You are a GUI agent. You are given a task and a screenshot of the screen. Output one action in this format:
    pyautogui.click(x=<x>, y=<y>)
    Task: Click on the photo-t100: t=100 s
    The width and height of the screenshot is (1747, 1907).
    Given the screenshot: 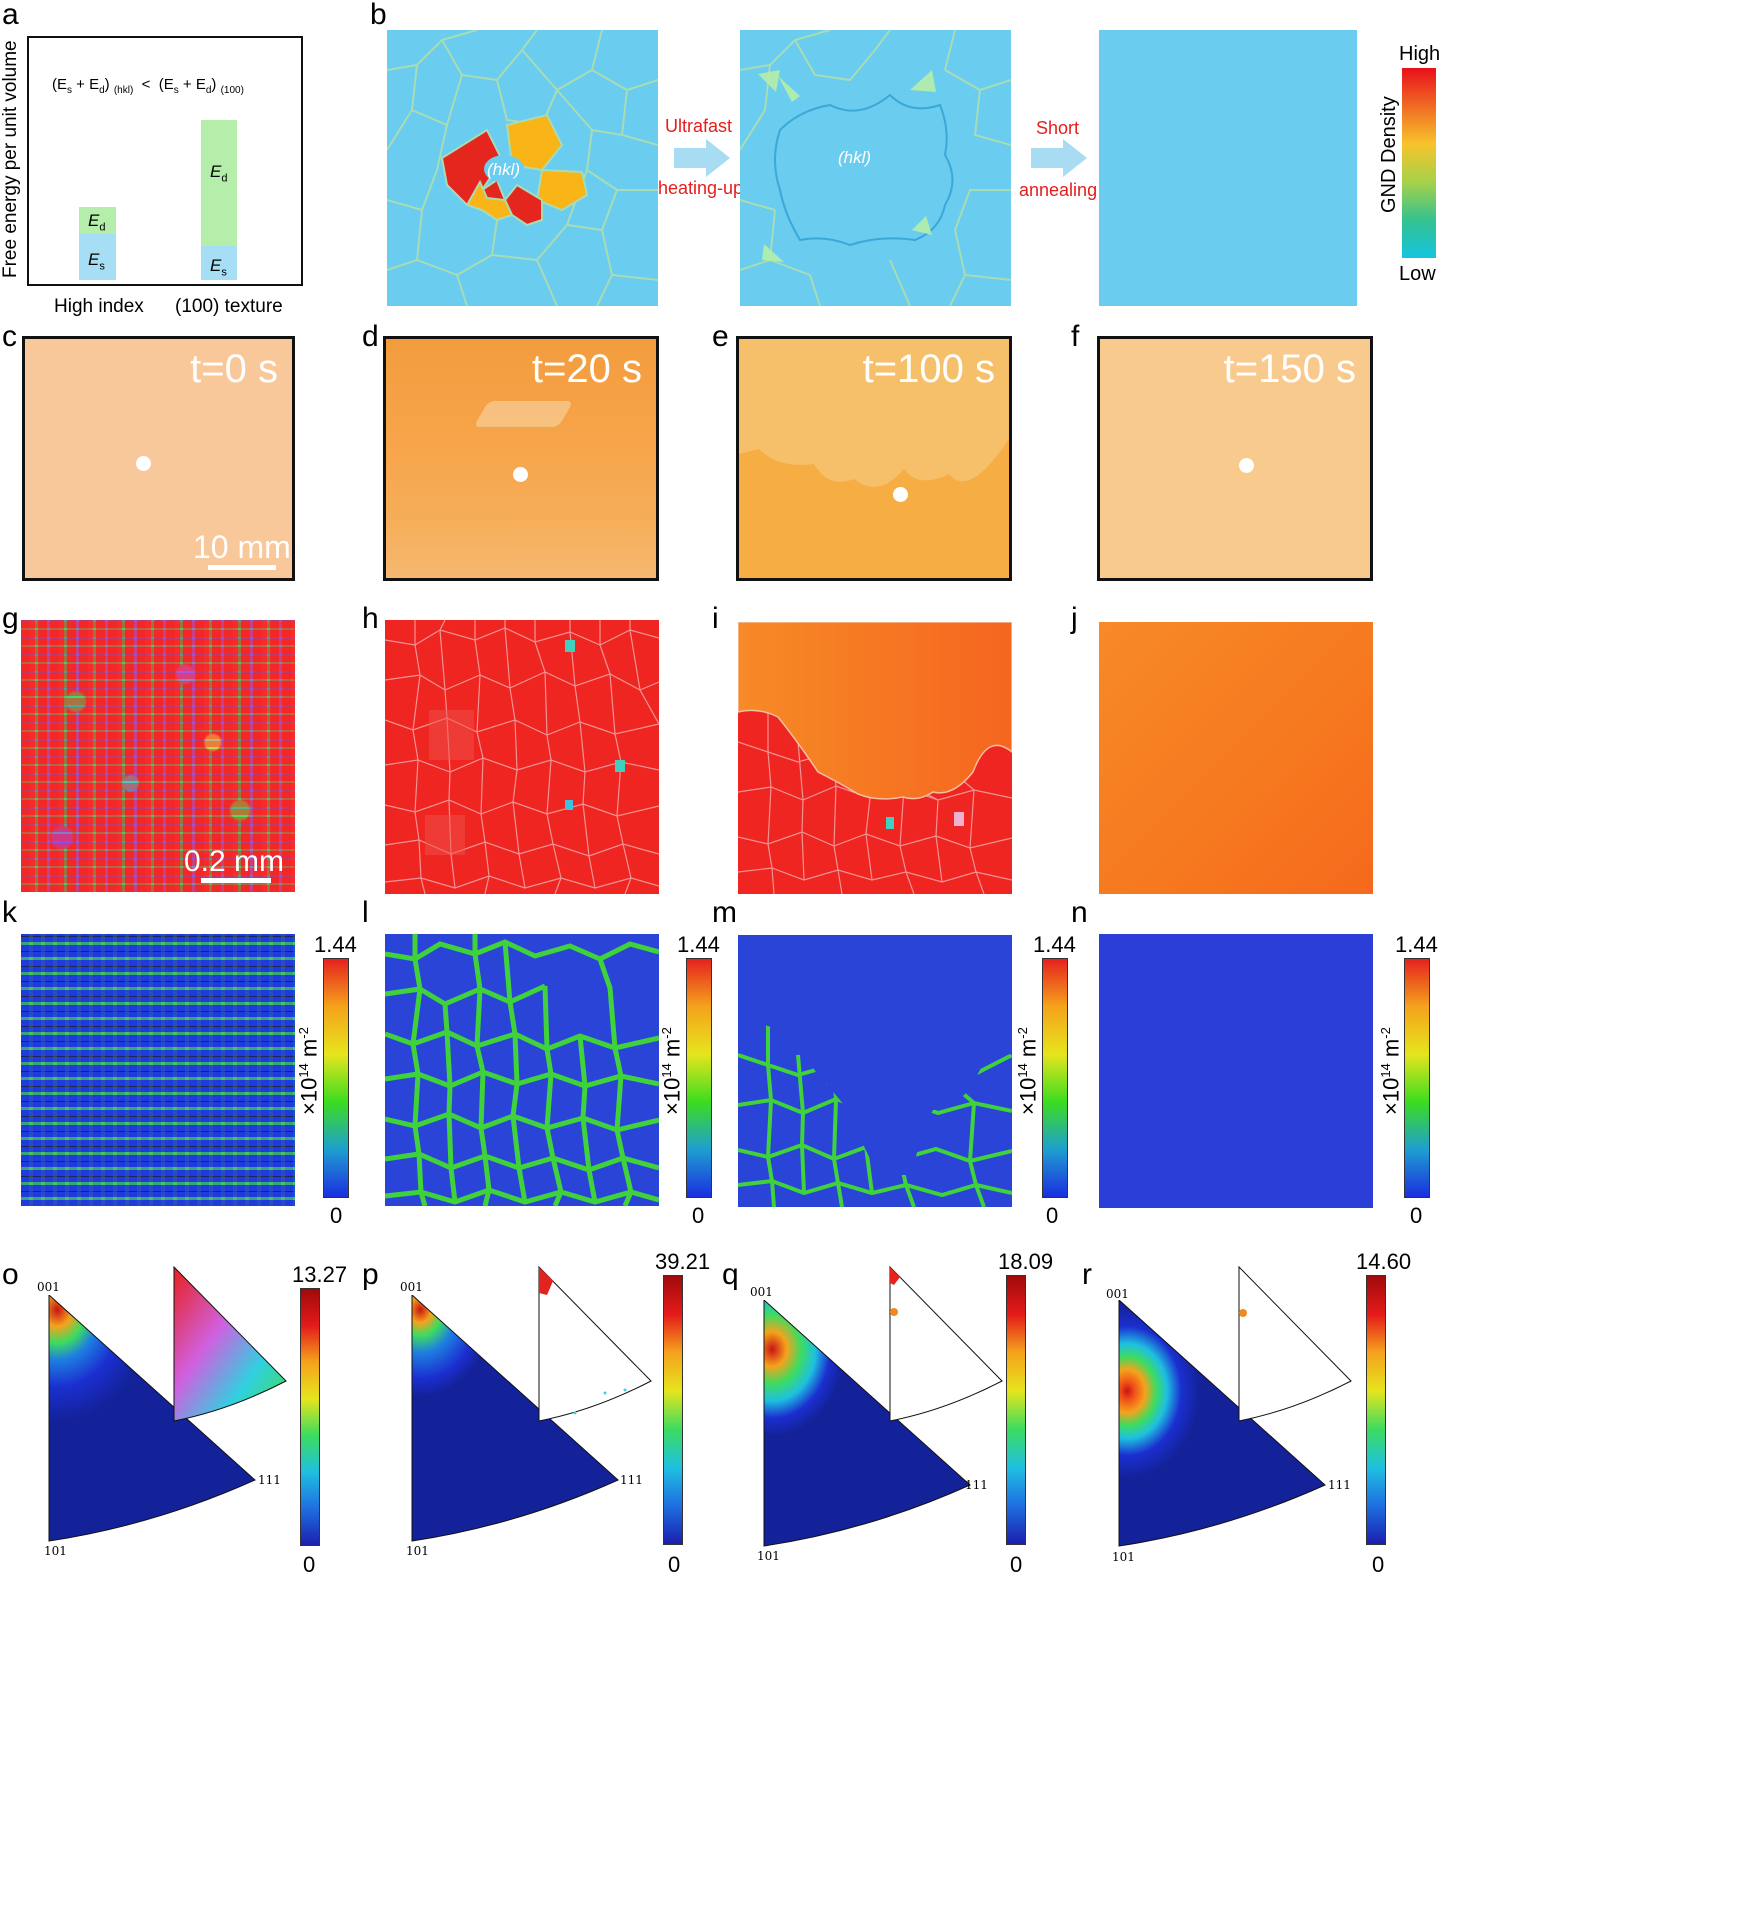 What is the action you would take?
    pyautogui.click(x=874, y=458)
    